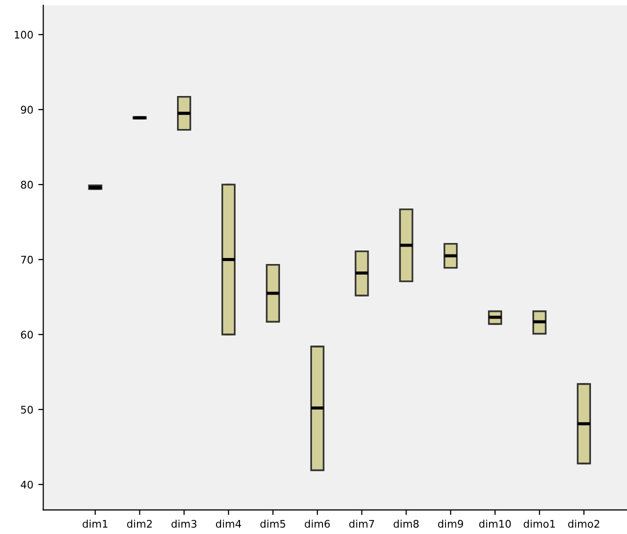  I want to click on y-tick-label: 100, so click(23, 34).